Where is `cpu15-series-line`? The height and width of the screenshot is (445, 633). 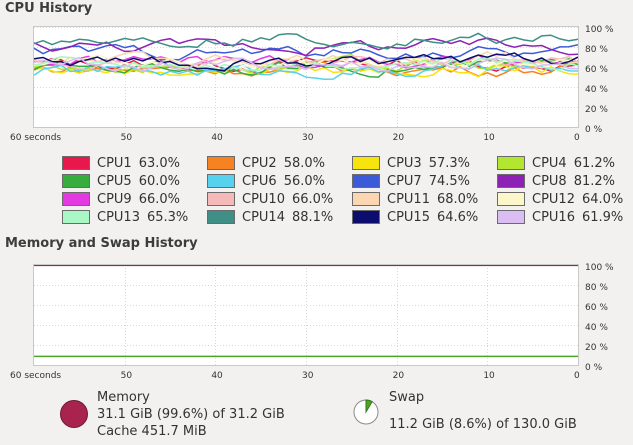
cpu15-series-line is located at coordinates (306, 62).